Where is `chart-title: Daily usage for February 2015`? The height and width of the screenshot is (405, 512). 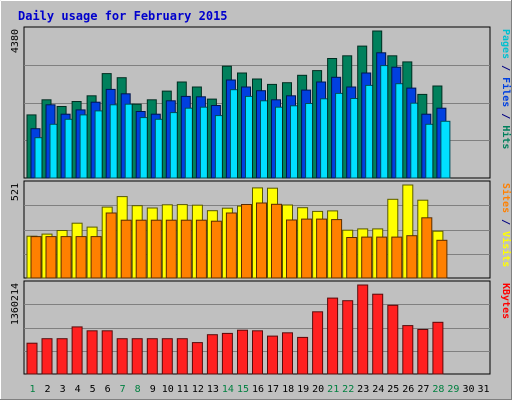 chart-title: Daily usage for February 2015 is located at coordinates (123, 16).